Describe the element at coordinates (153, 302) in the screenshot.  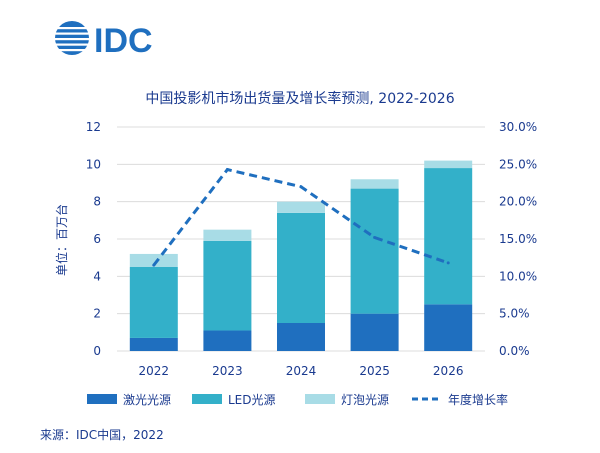
I see `bar-2022-LED光源` at that location.